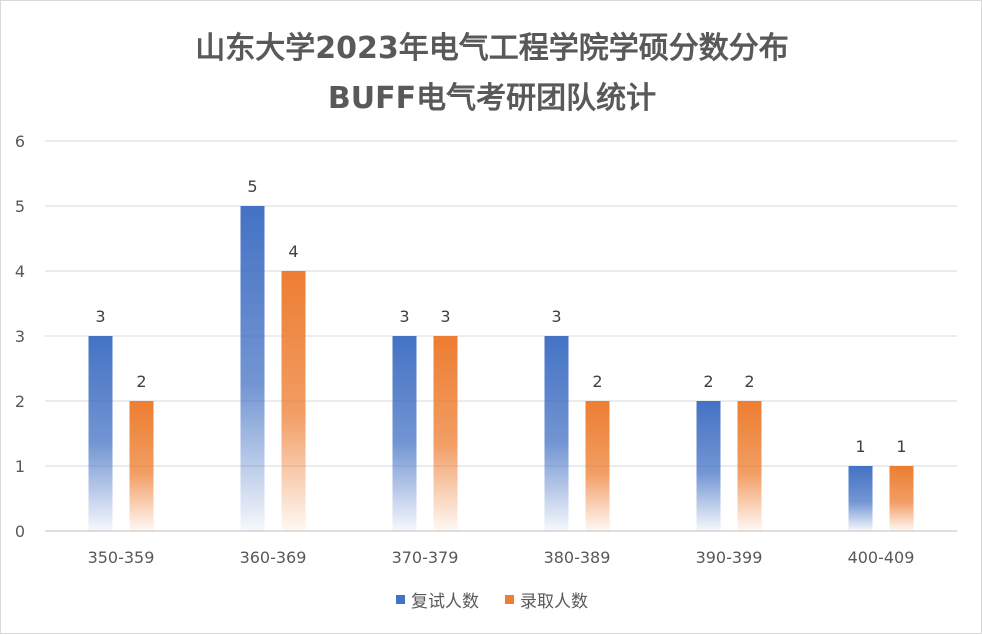 The width and height of the screenshot is (982, 635). Describe the element at coordinates (491, 599) in the screenshot. I see `legend: 复试人数 录取人数` at that location.